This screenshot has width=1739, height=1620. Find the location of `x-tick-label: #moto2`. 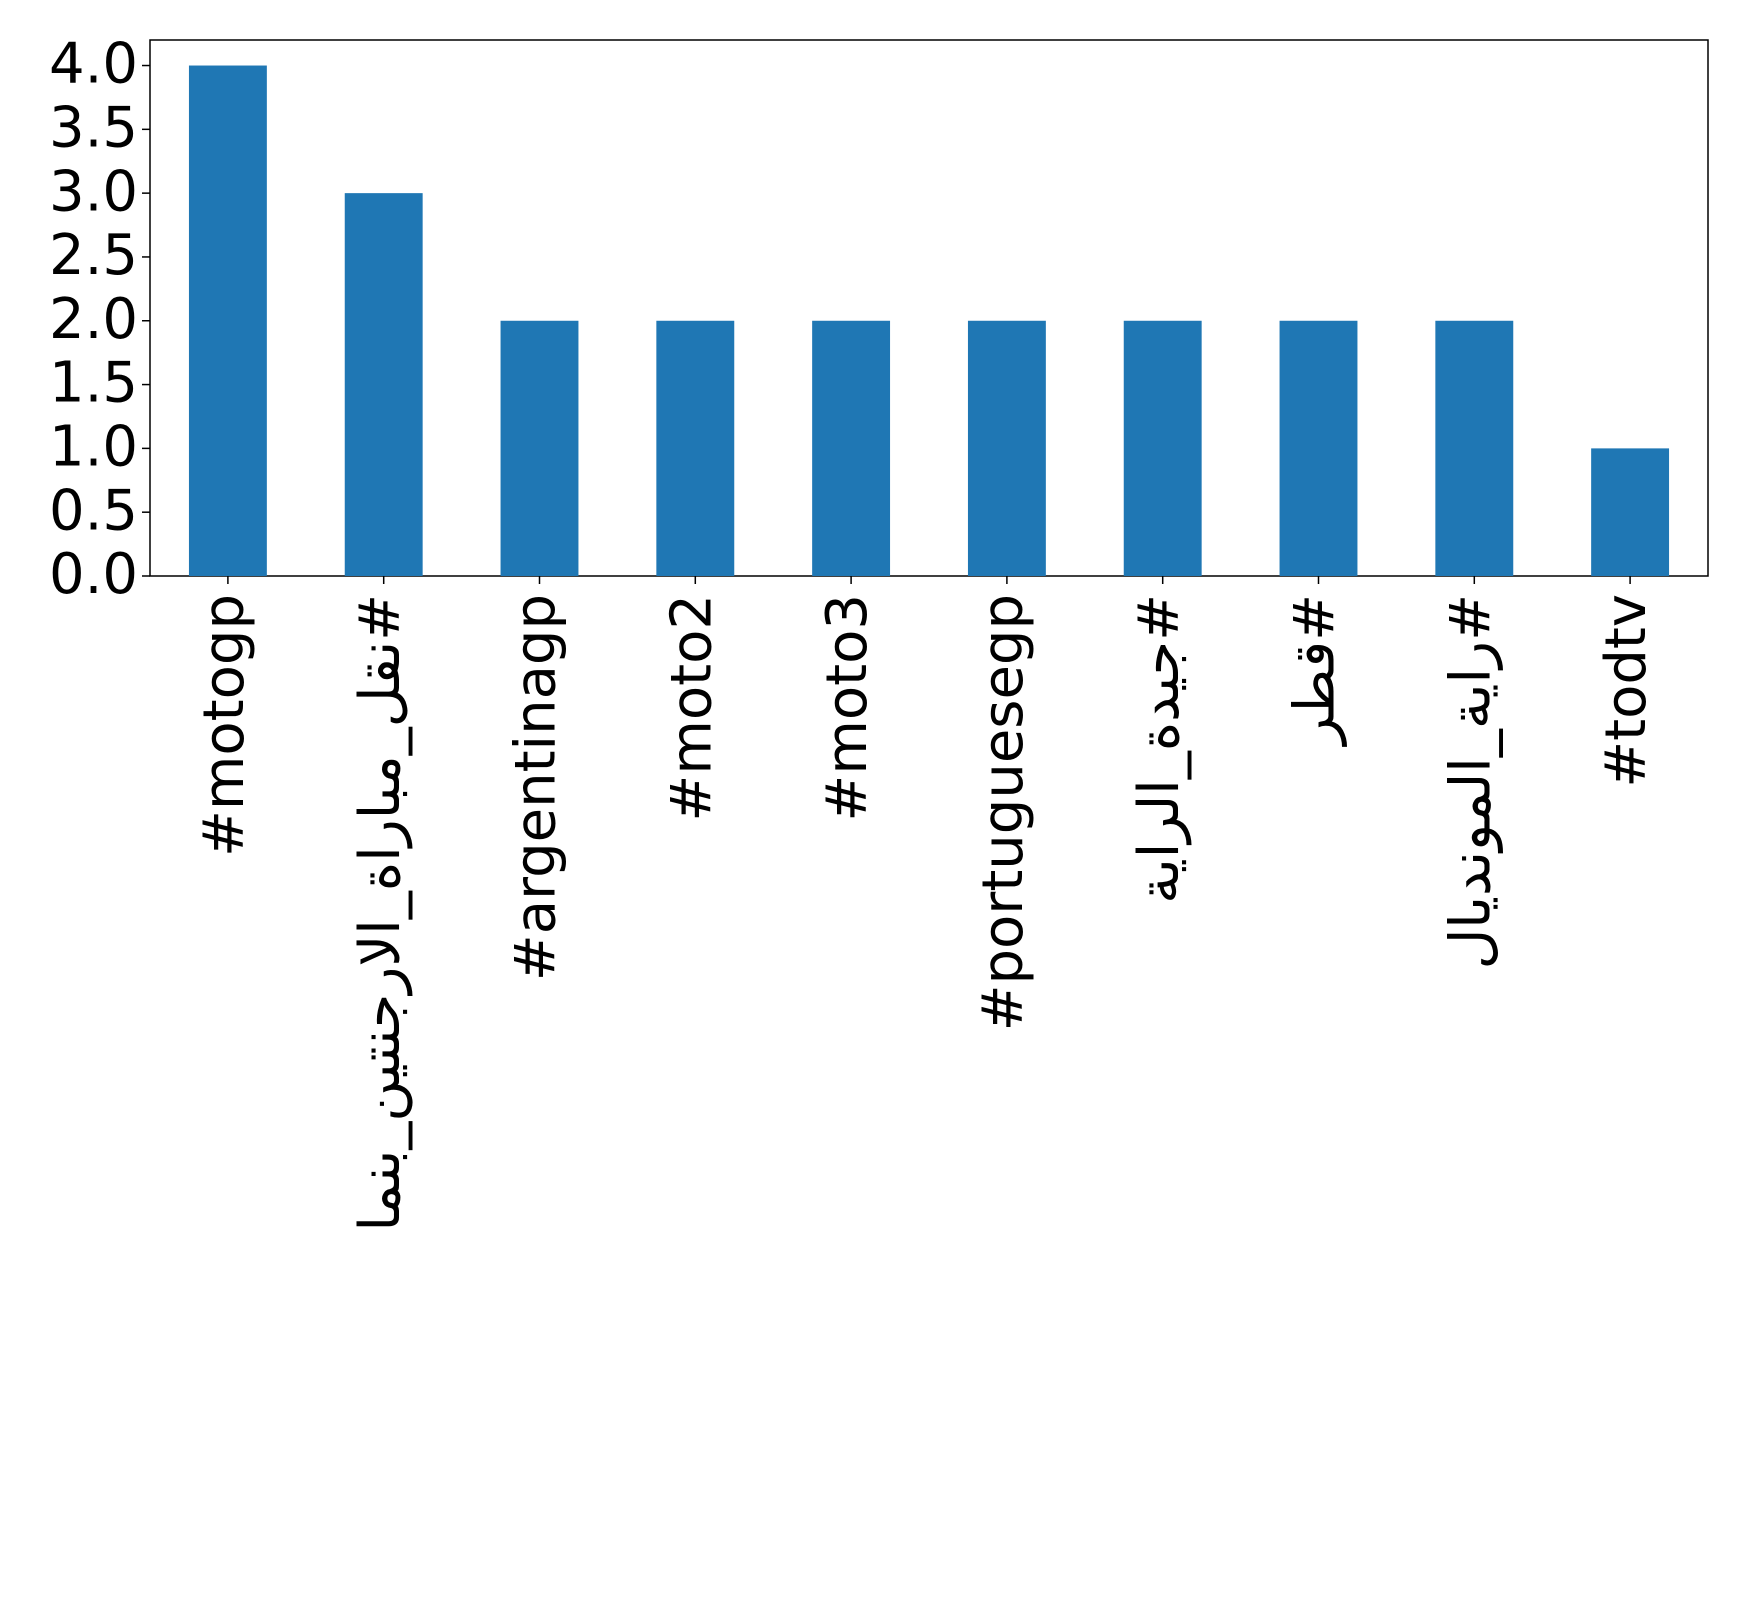

x-tick-label: #moto2 is located at coordinates (691, 708).